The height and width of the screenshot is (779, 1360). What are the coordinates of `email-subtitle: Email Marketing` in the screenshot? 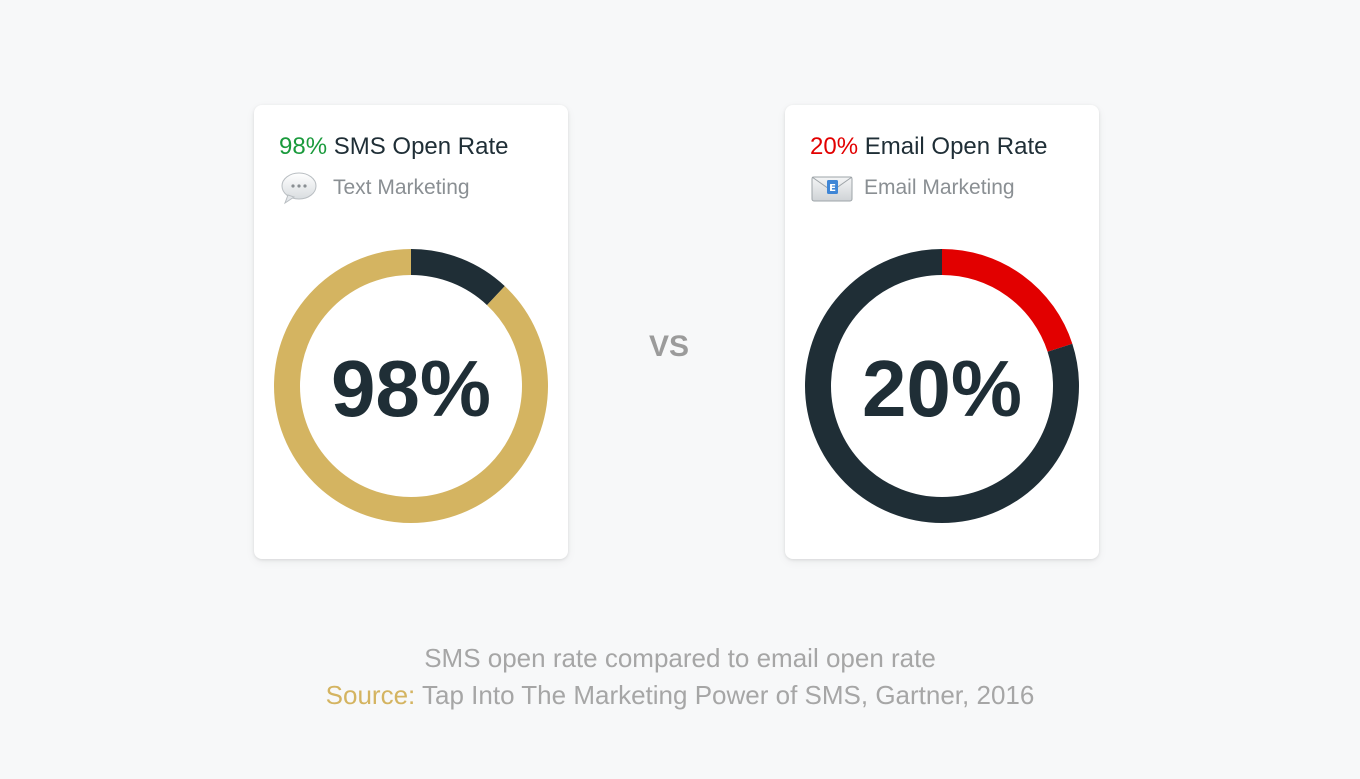 It's located at (939, 187).